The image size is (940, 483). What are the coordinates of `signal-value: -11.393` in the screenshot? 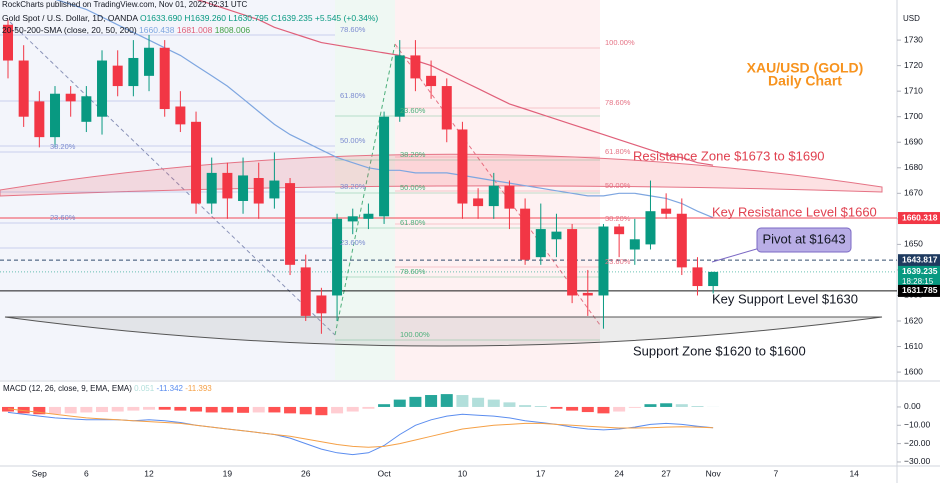 It's located at (198, 388).